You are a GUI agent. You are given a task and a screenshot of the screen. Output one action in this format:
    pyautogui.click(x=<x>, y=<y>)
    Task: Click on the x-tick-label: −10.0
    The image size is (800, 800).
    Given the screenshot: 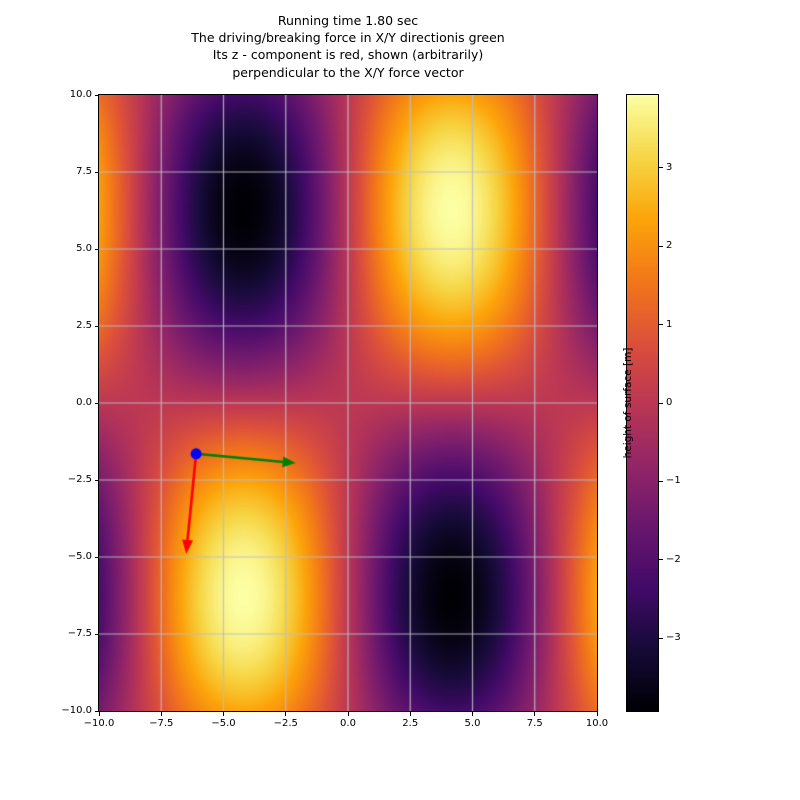 What is the action you would take?
    pyautogui.click(x=99, y=723)
    